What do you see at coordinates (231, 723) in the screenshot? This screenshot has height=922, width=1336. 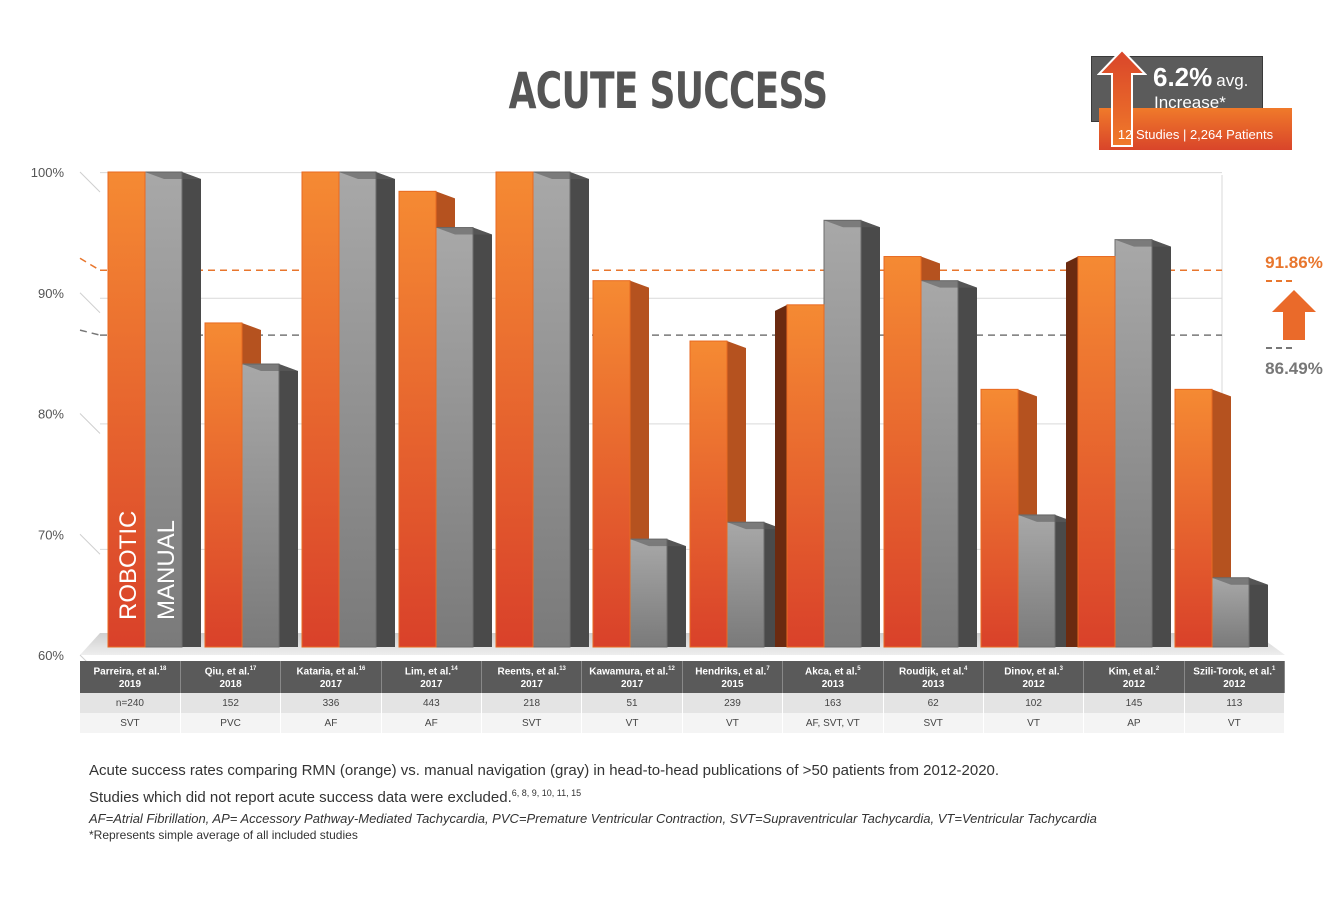 I see `arrhythmia-type: PVC` at bounding box center [231, 723].